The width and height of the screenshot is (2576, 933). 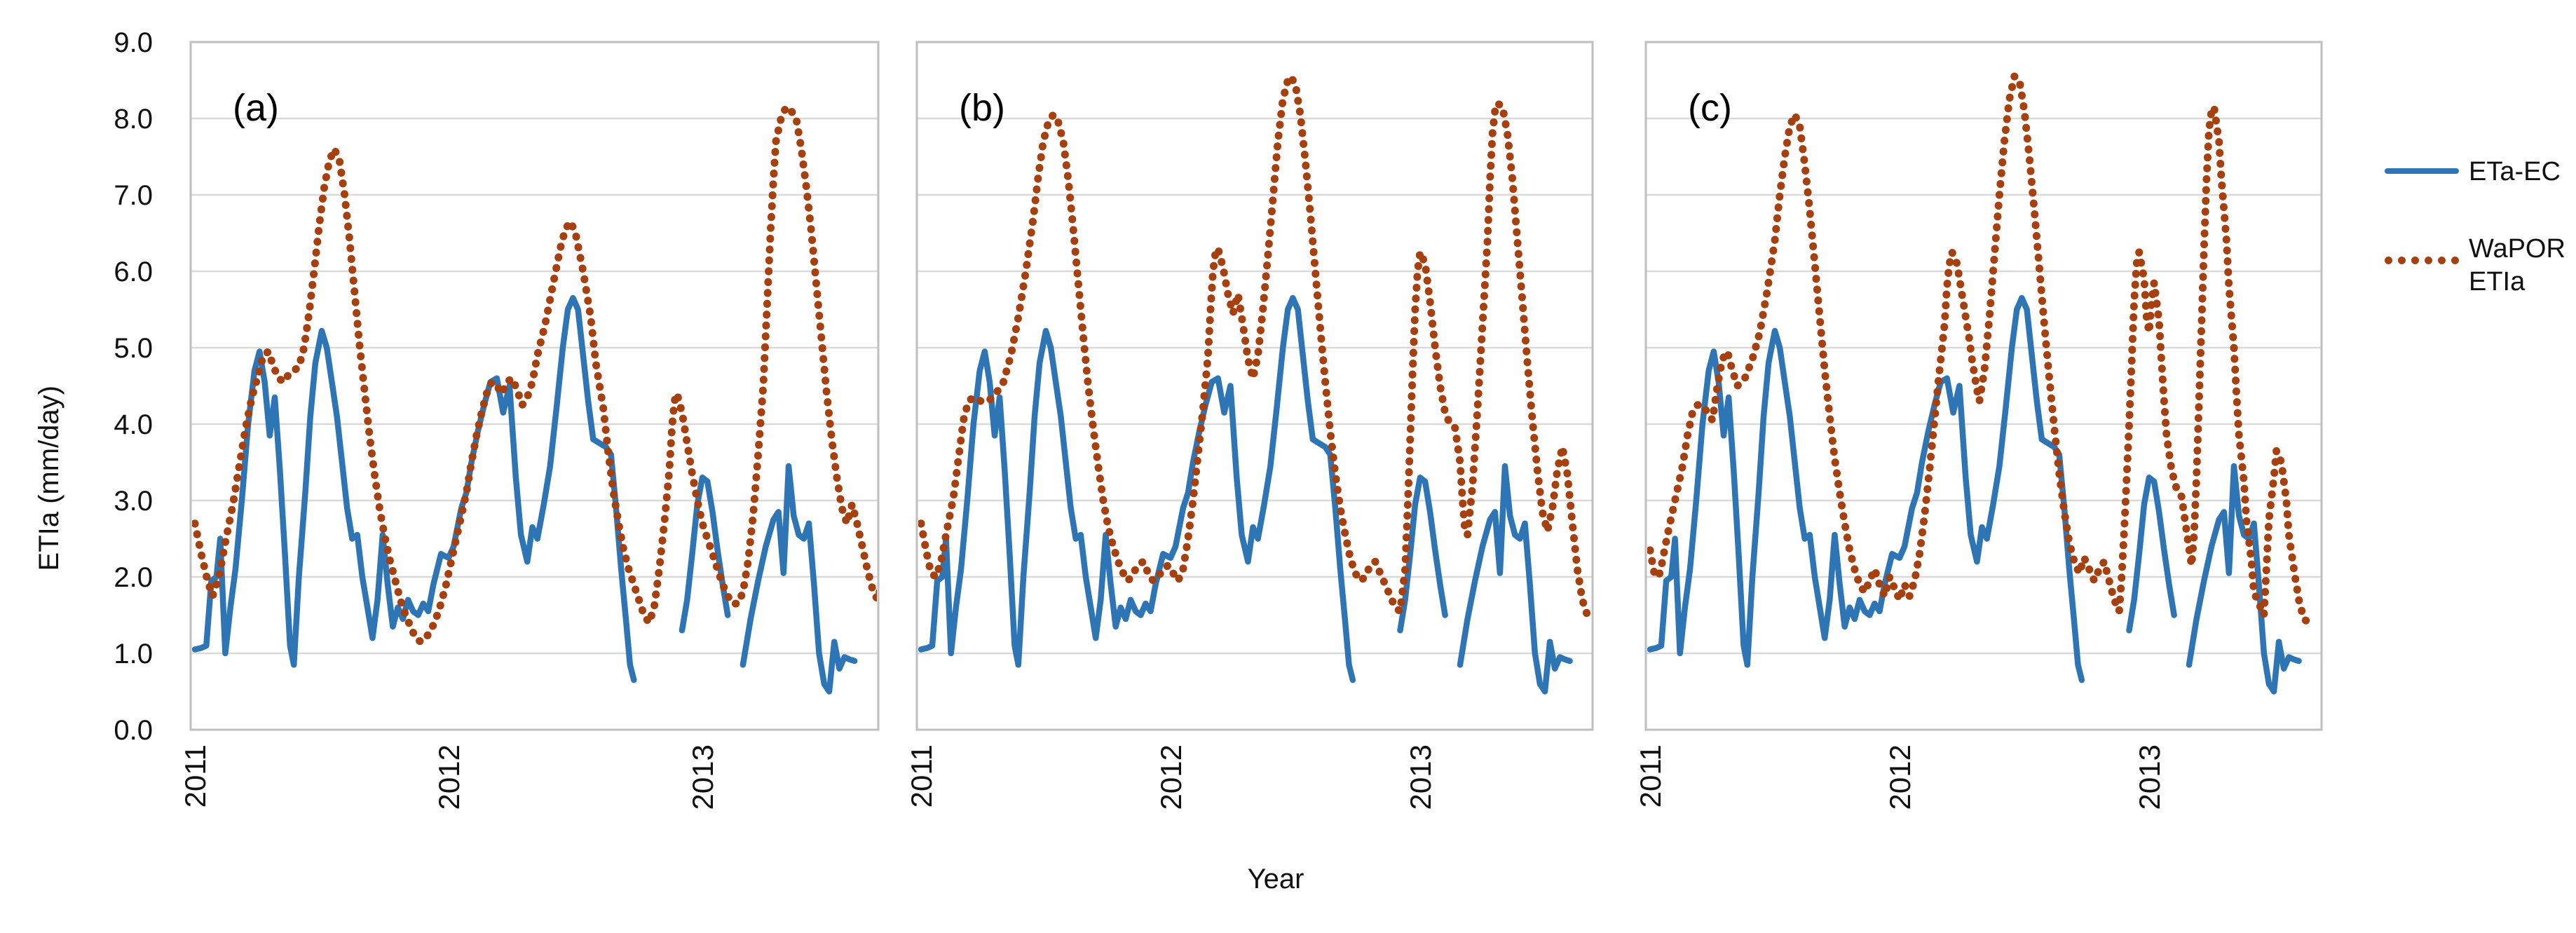 I want to click on legend-item-wapor-etia: WaPOR ETIa, so click(x=2480, y=266).